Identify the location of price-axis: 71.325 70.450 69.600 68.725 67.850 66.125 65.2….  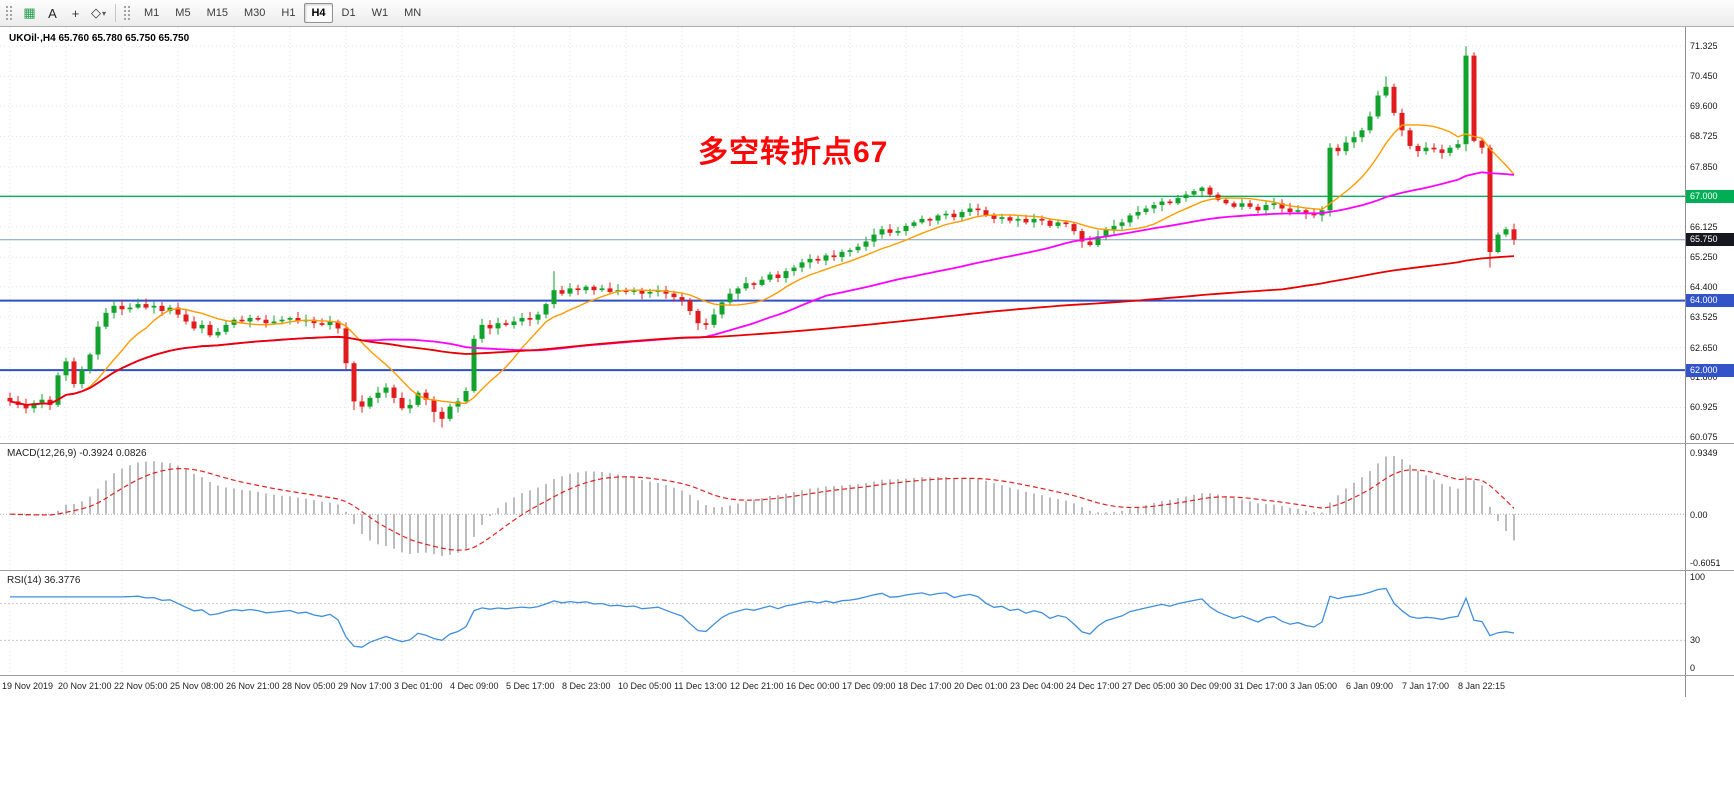
(1709, 235).